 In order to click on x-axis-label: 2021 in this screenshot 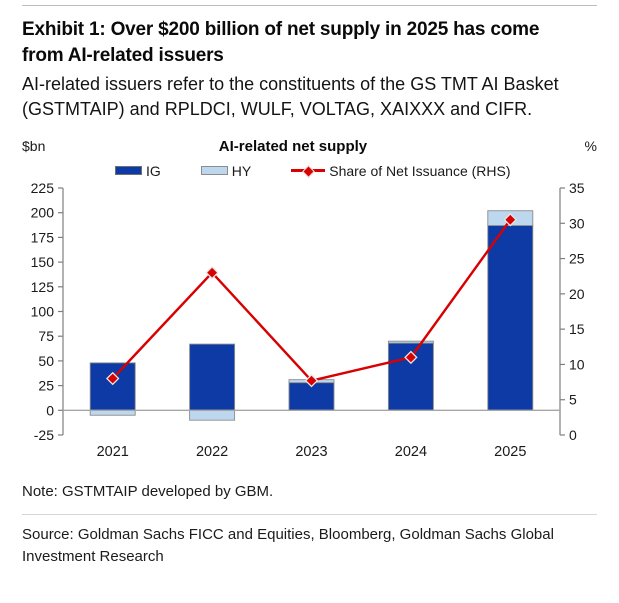, I will do `click(113, 452)`.